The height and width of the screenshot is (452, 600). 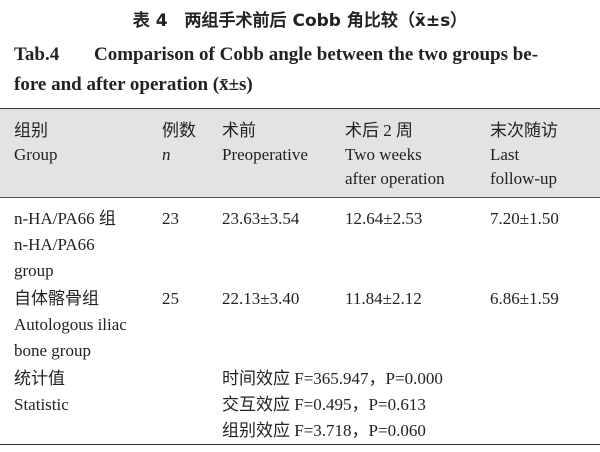 What do you see at coordinates (34, 270) in the screenshot?
I see `table-cell: group` at bounding box center [34, 270].